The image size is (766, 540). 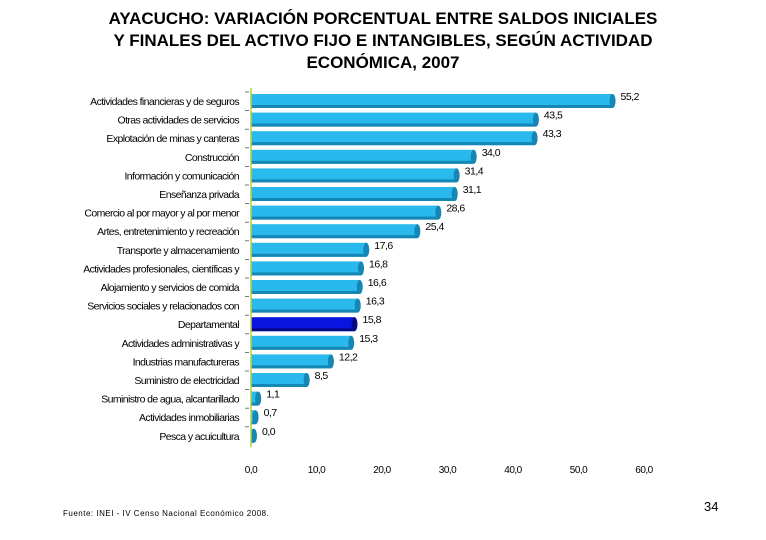 I want to click on x-tick-label: 30,0, so click(x=448, y=470).